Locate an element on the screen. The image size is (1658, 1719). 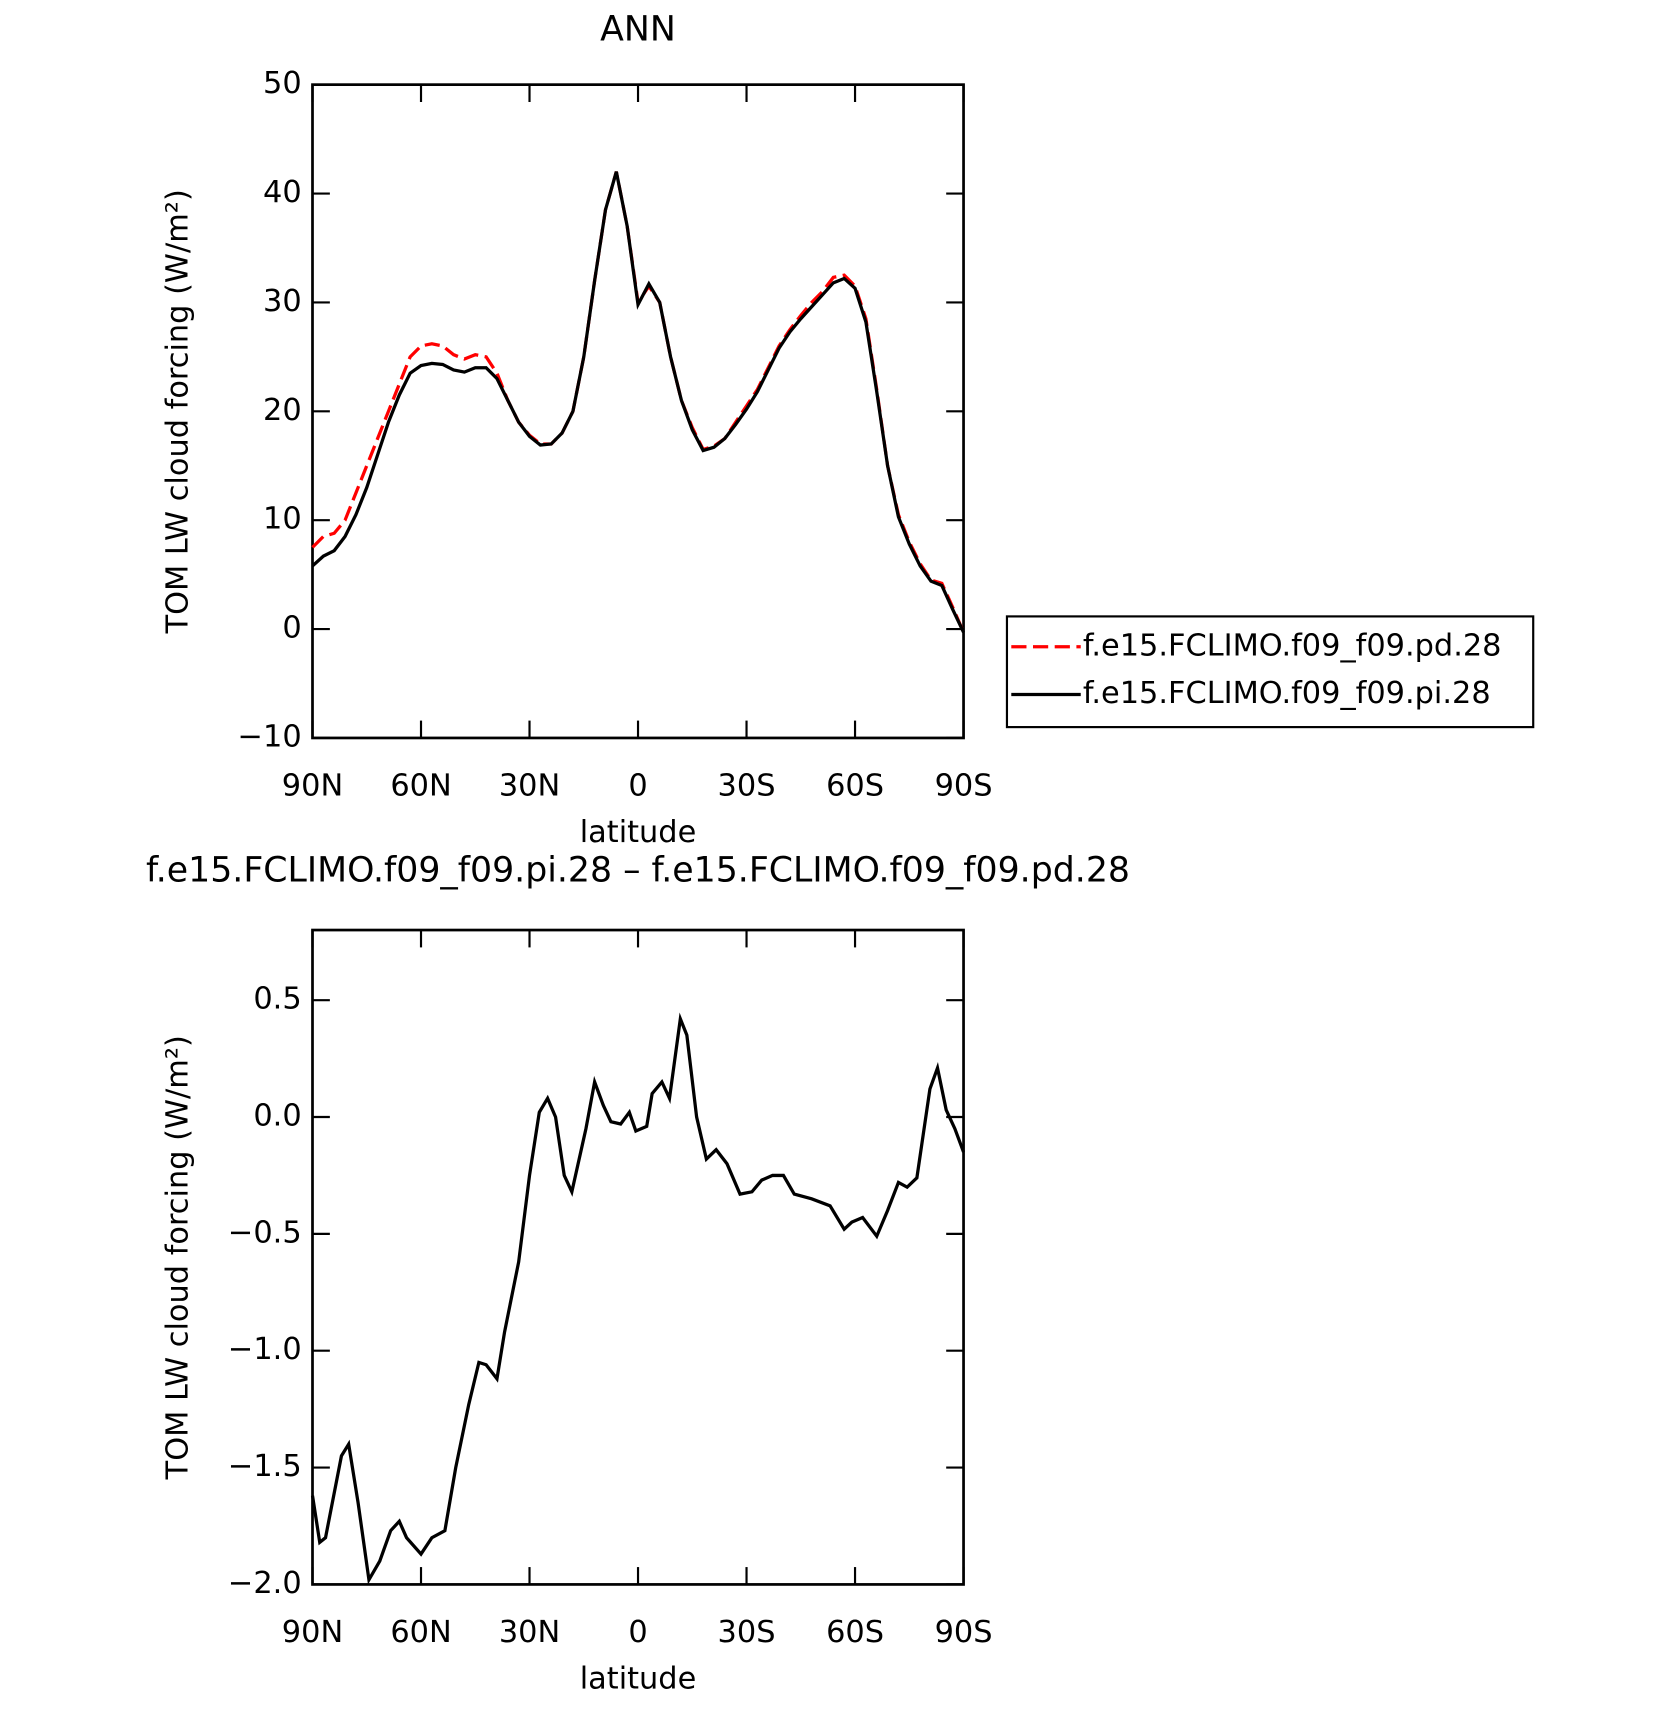
legend-label: f.e15.FCLIMO.f09_f09.pi.28 is located at coordinates (1287, 693).